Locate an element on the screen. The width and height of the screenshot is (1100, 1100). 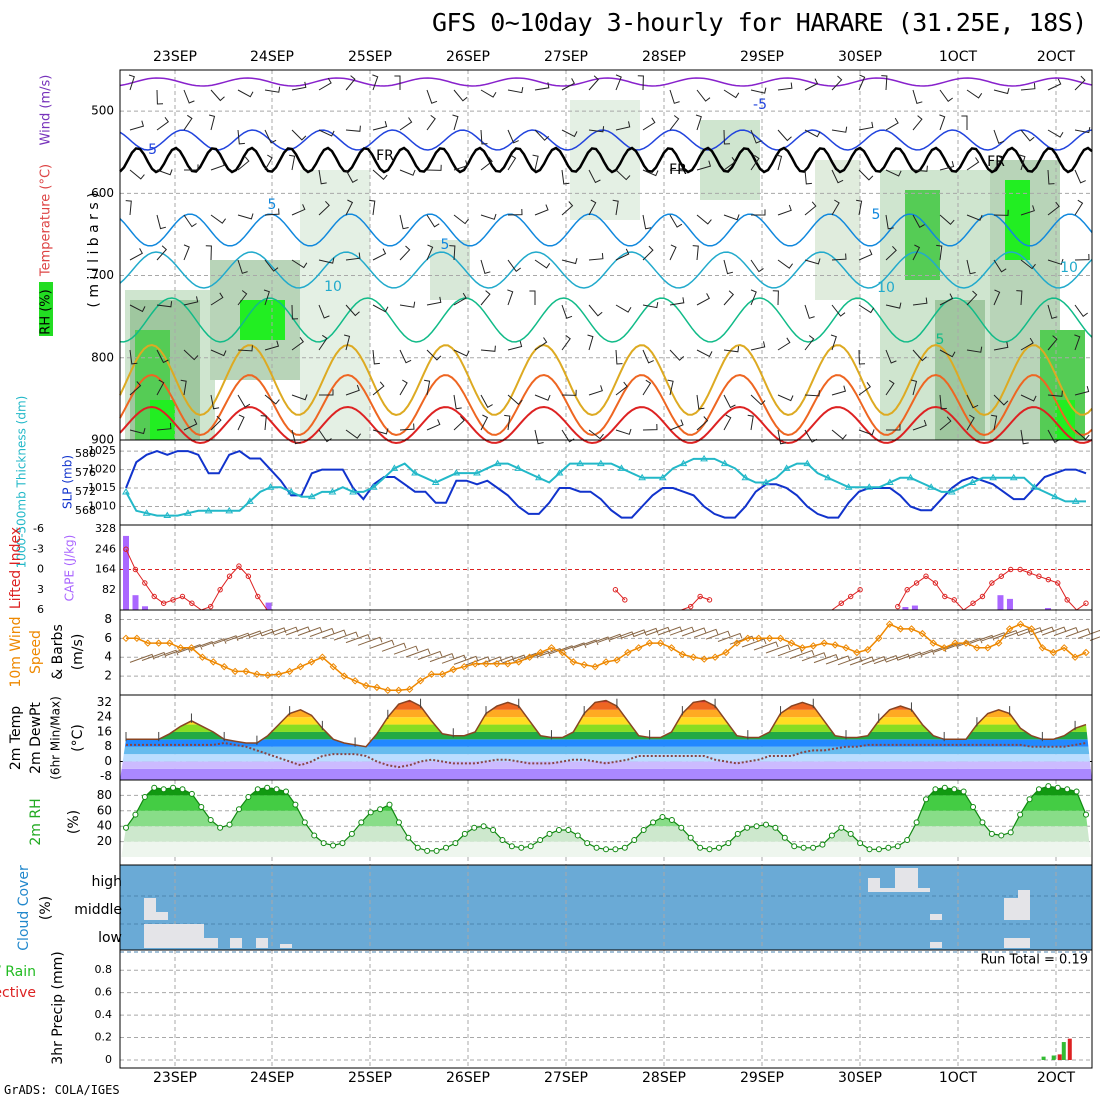
cape-bar is located at coordinates (1047, 609).